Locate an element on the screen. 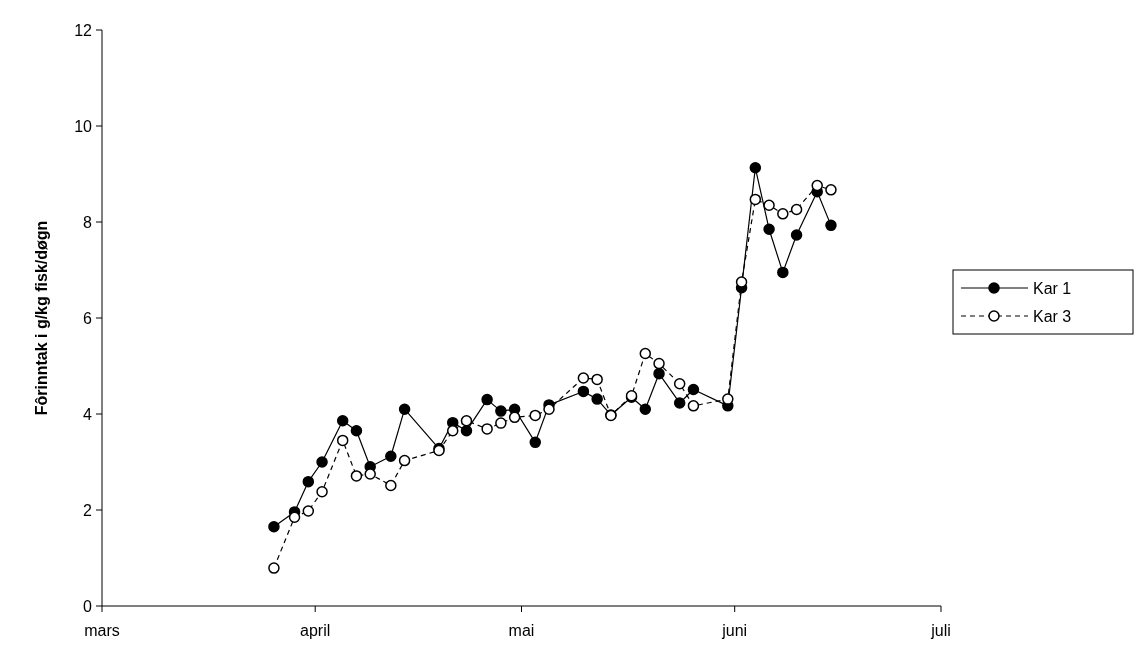 The height and width of the screenshot is (648, 1147). y-tick-label: 4 is located at coordinates (88, 414).